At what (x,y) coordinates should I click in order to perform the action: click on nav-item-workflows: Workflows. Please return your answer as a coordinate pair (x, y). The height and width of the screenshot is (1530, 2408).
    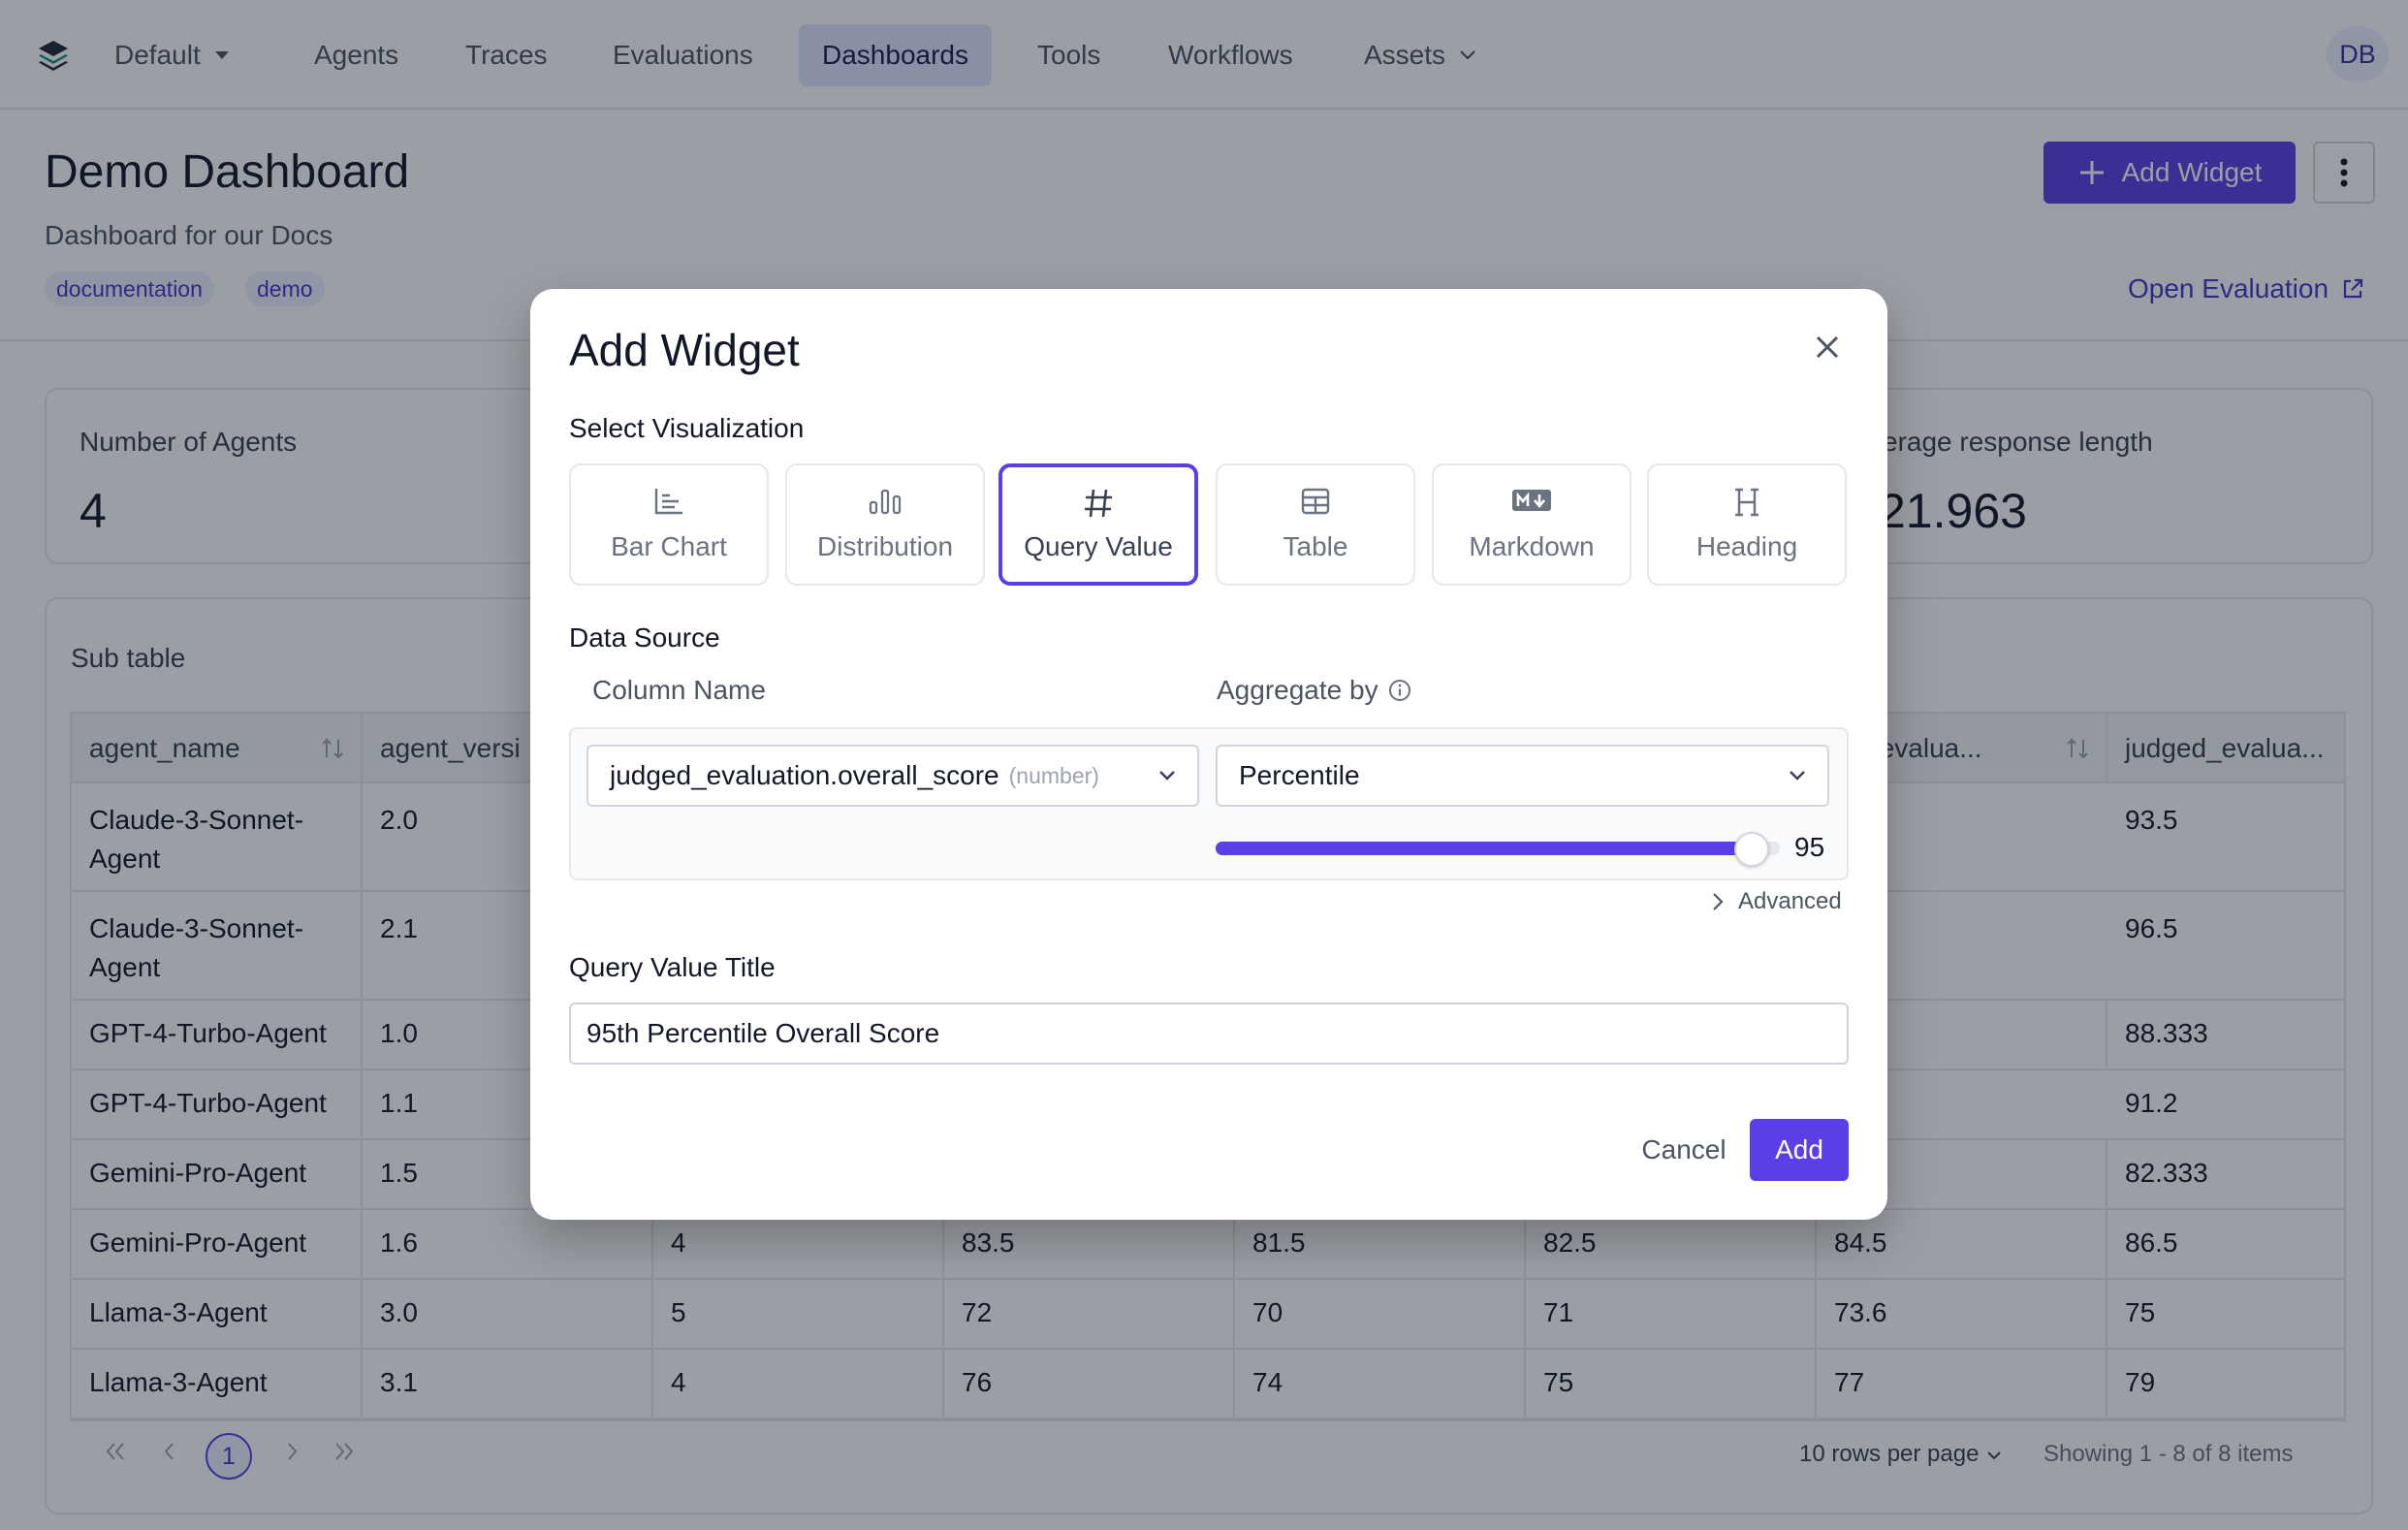
    Looking at the image, I should click on (1230, 55).